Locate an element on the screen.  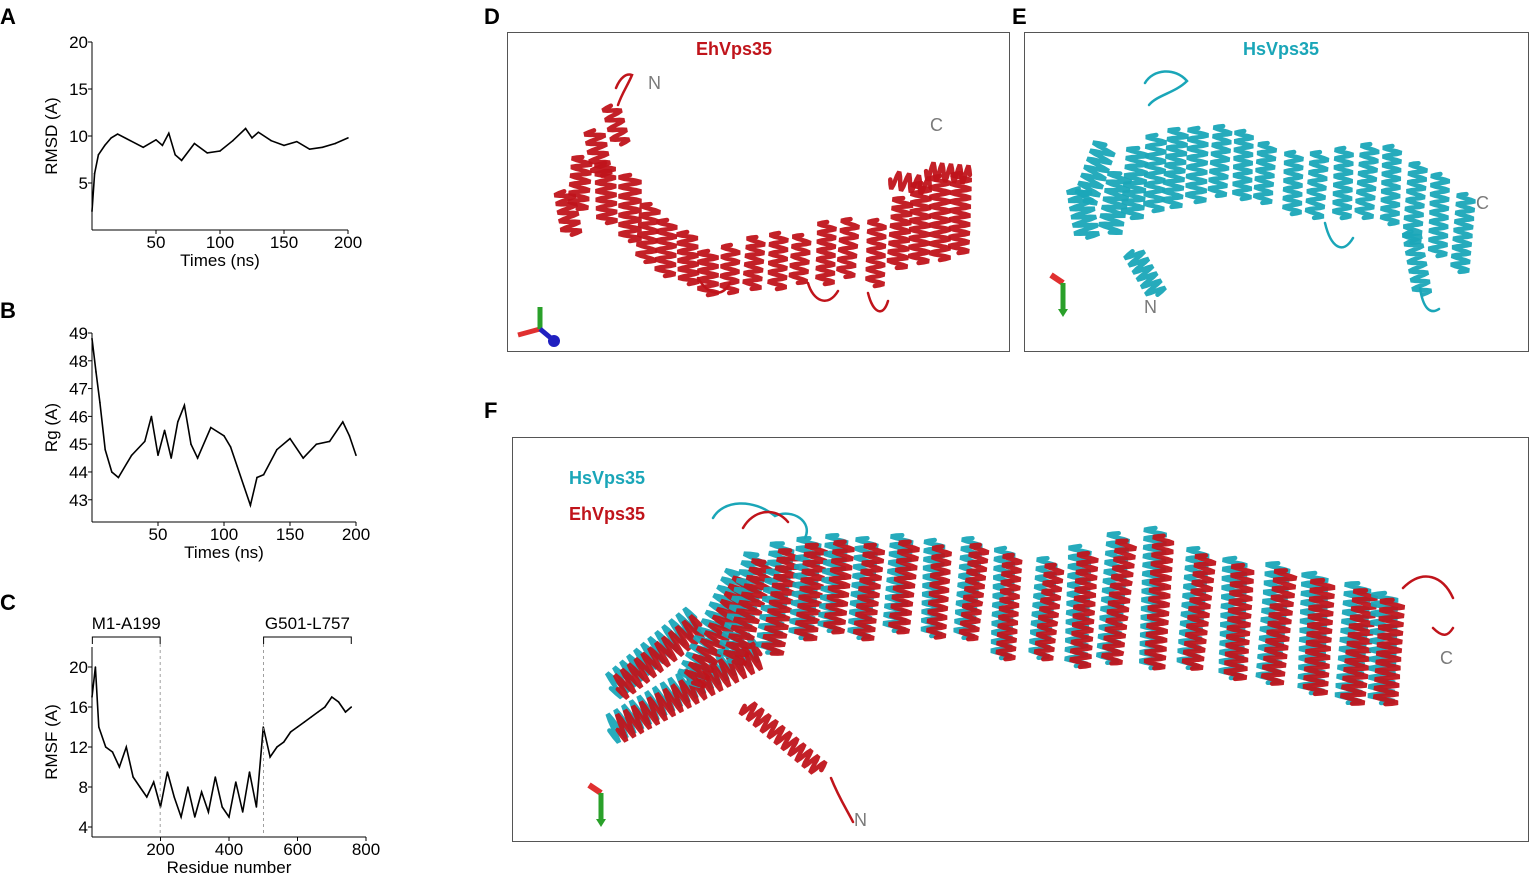
legend-hsvps35: HsVps35 is located at coordinates (607, 478).